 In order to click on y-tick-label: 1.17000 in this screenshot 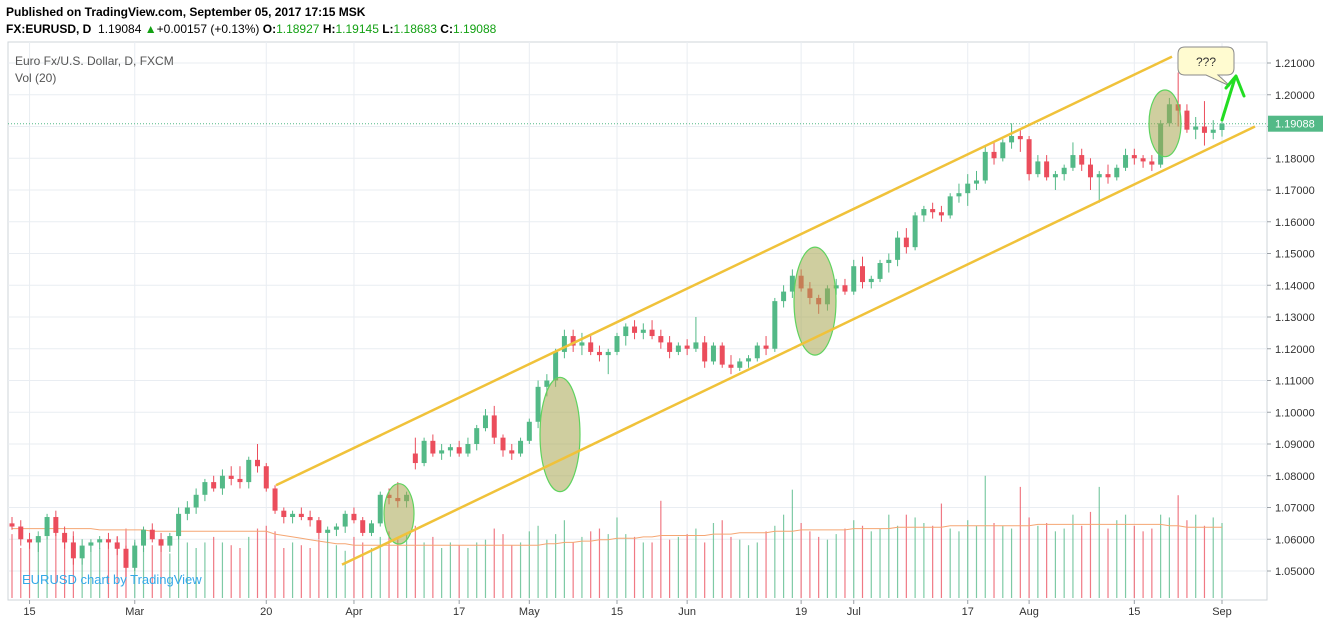, I will do `click(1295, 191)`.